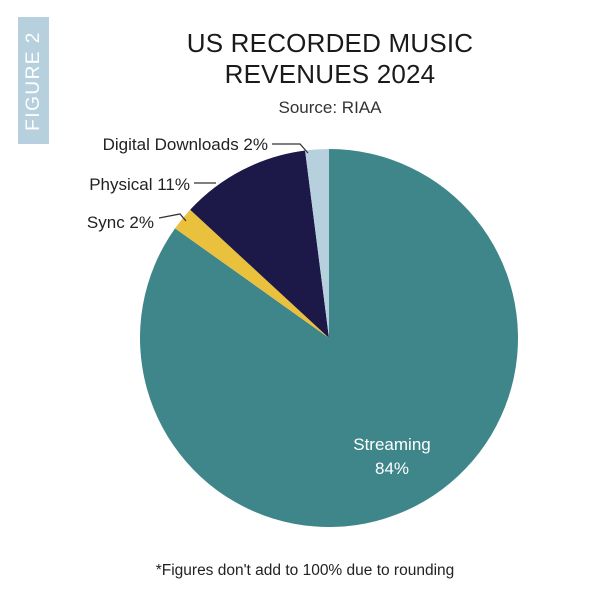 The width and height of the screenshot is (610, 611). I want to click on chart-title: US RECORDED MUSIC REVENUES 2024, so click(330, 59).